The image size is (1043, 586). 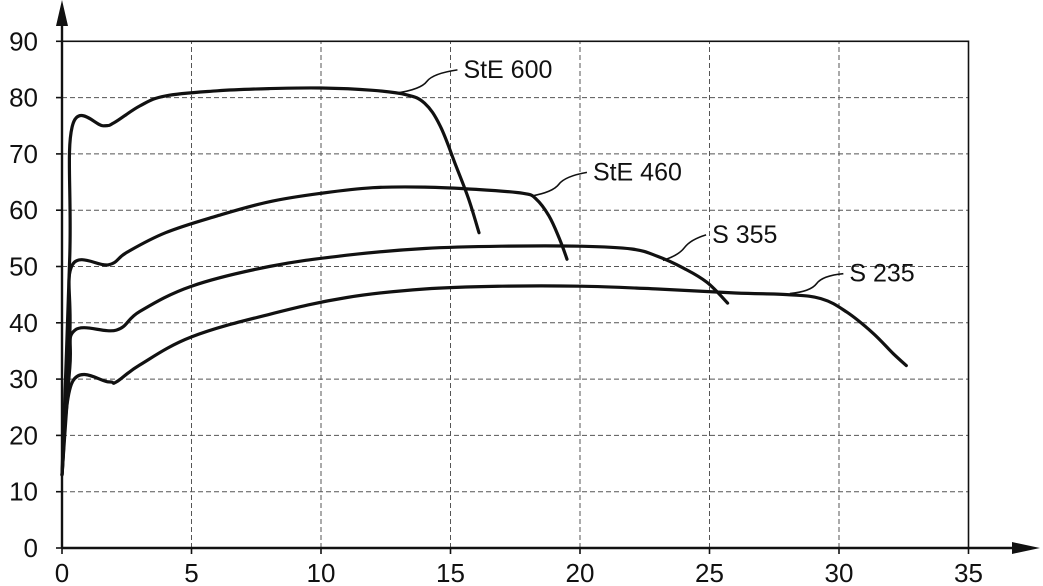 What do you see at coordinates (23, 435) in the screenshot?
I see `y-tick-label: 20` at bounding box center [23, 435].